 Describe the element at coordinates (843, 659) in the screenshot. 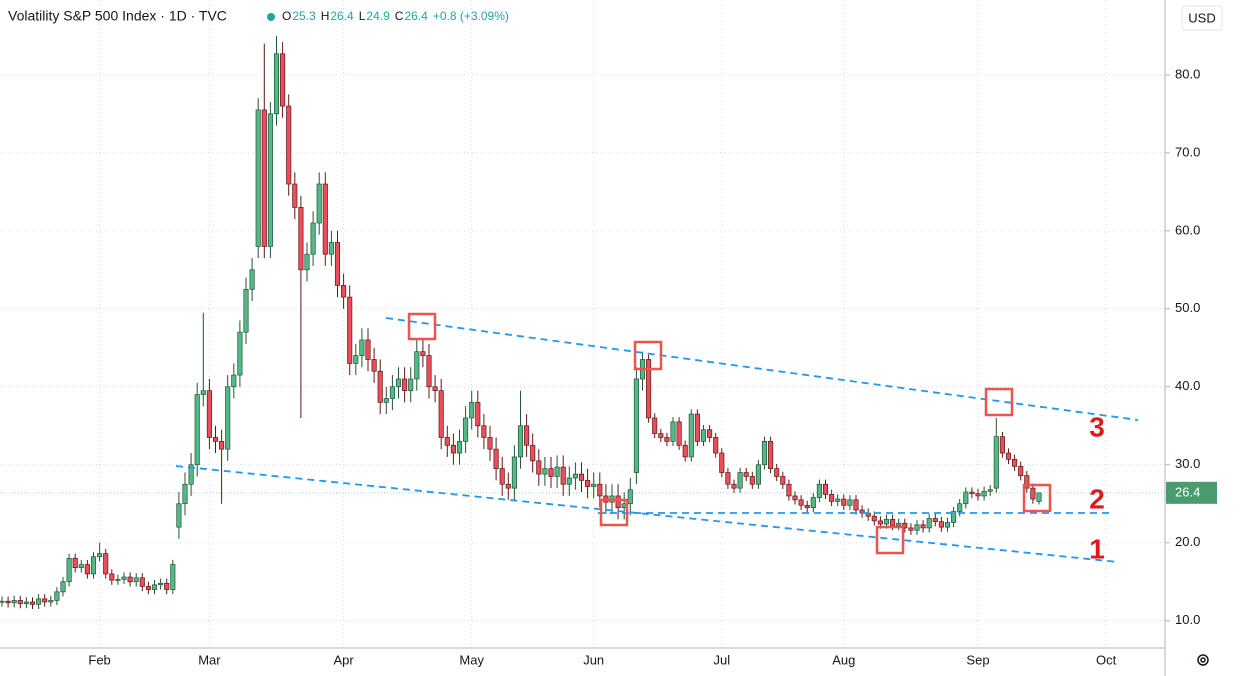

I see `x-tick-label: Aug` at that location.